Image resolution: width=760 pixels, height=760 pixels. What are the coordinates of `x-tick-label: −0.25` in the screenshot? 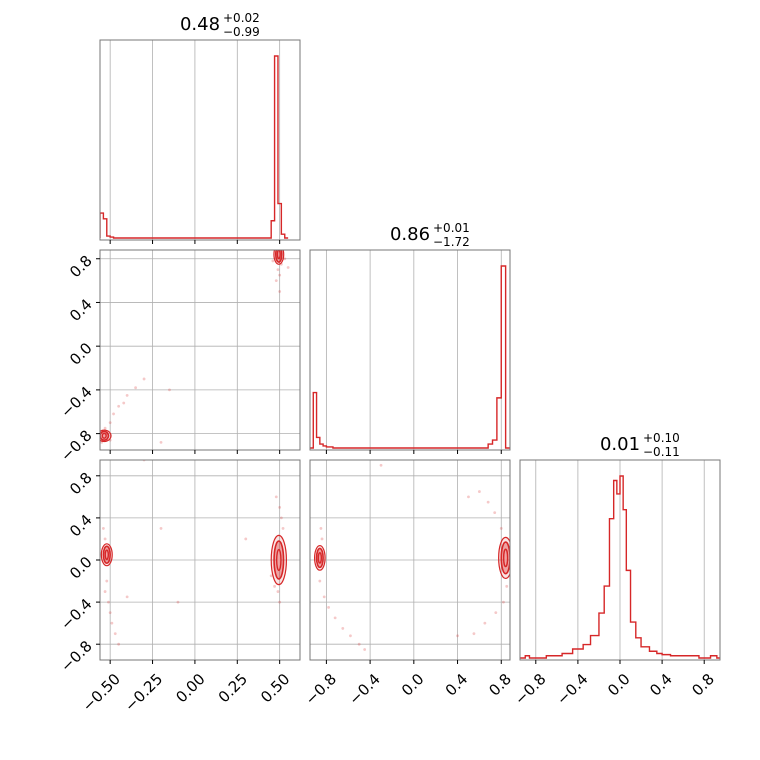 It's located at (143, 692).